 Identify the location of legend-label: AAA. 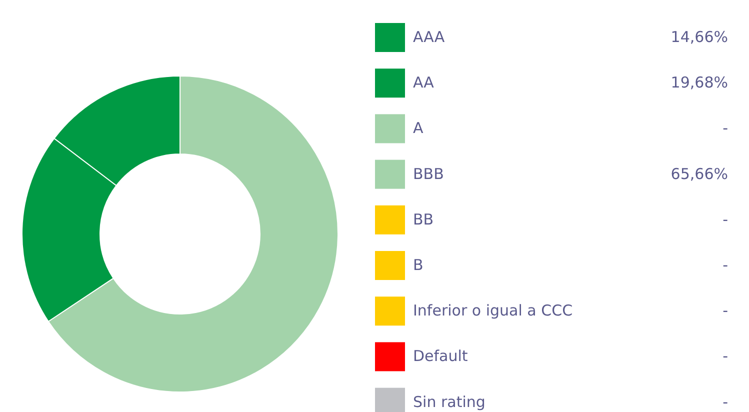
(429, 37).